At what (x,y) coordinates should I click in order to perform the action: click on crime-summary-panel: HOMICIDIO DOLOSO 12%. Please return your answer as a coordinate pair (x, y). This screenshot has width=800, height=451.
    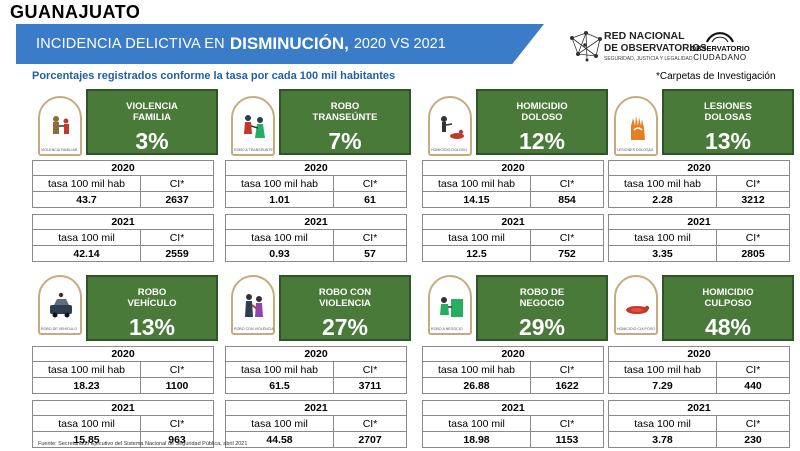
    Looking at the image, I should click on (542, 122).